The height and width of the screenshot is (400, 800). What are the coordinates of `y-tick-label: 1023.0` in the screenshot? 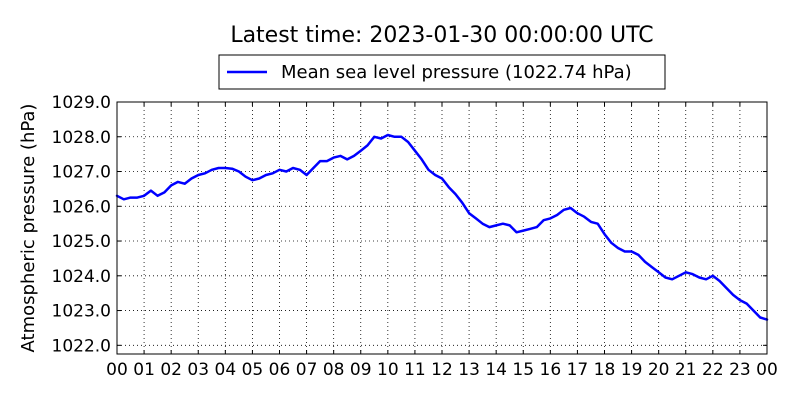 It's located at (81, 312).